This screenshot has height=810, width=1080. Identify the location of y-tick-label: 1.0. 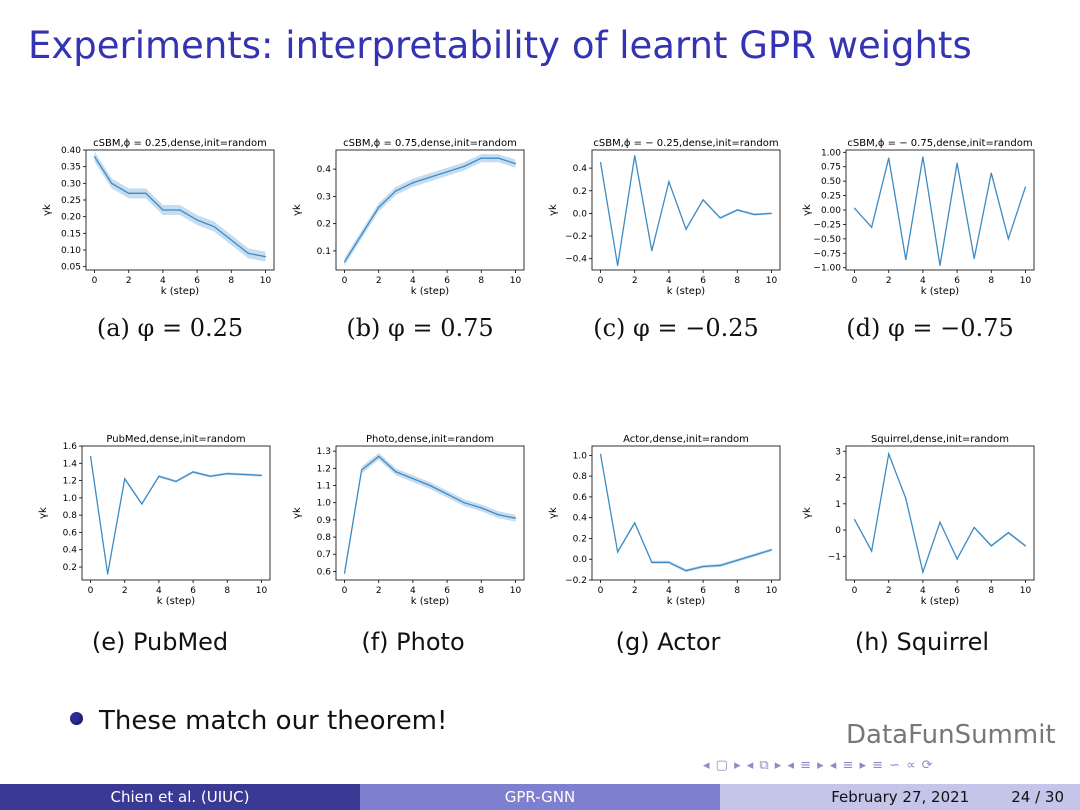
(580, 456).